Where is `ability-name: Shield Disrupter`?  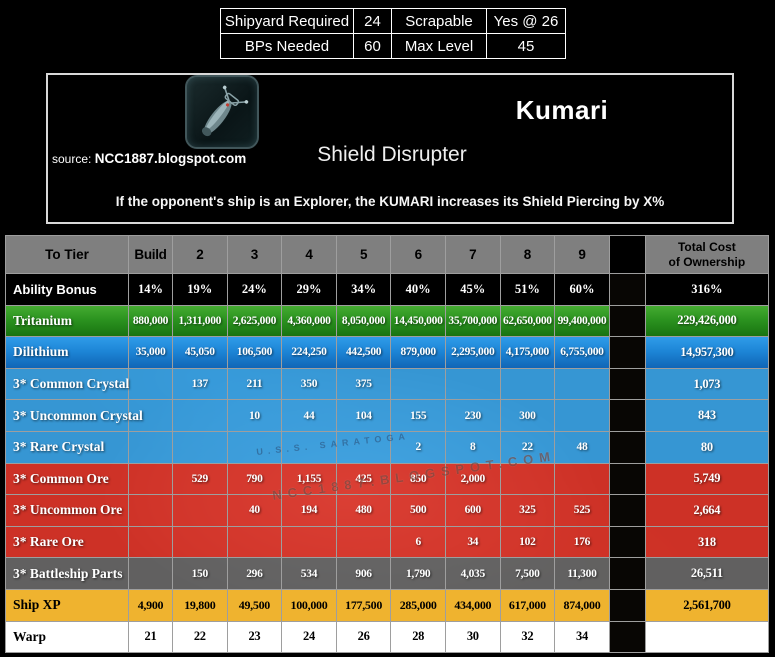 ability-name: Shield Disrupter is located at coordinates (392, 154).